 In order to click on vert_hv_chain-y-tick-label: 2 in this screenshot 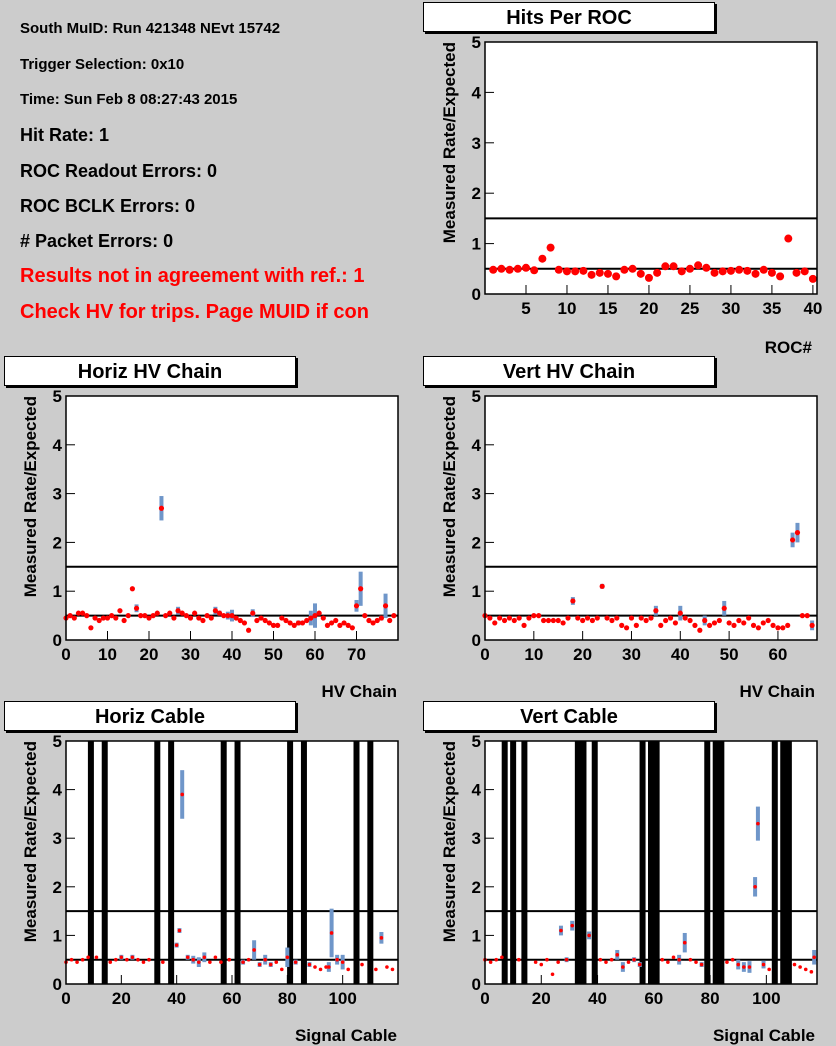, I will do `click(476, 542)`.